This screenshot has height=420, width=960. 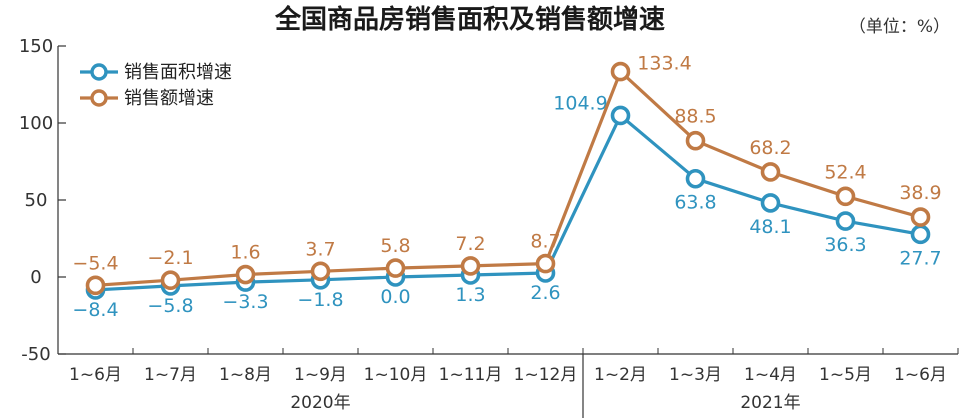 What do you see at coordinates (36, 123) in the screenshot?
I see `y-tick-label: 100` at bounding box center [36, 123].